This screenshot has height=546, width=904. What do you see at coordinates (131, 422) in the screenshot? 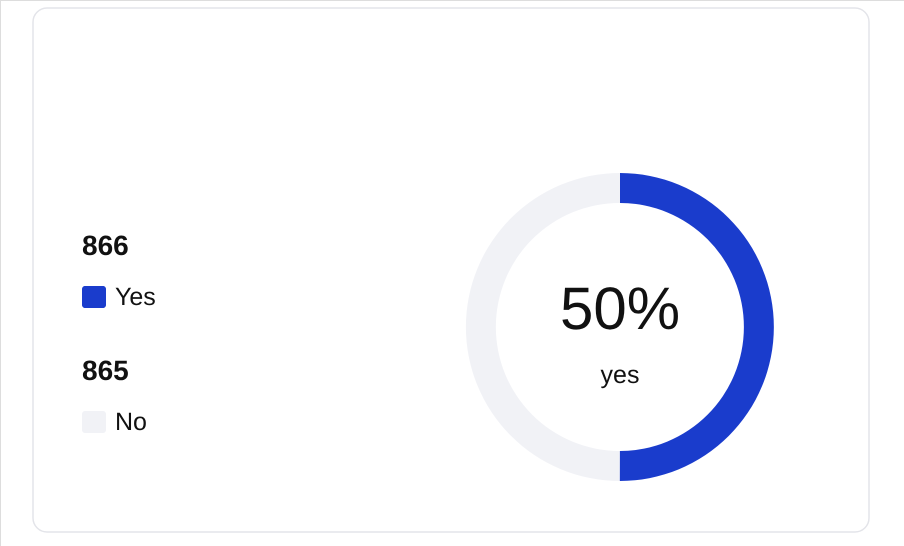
I see `legend-label: No` at bounding box center [131, 422].